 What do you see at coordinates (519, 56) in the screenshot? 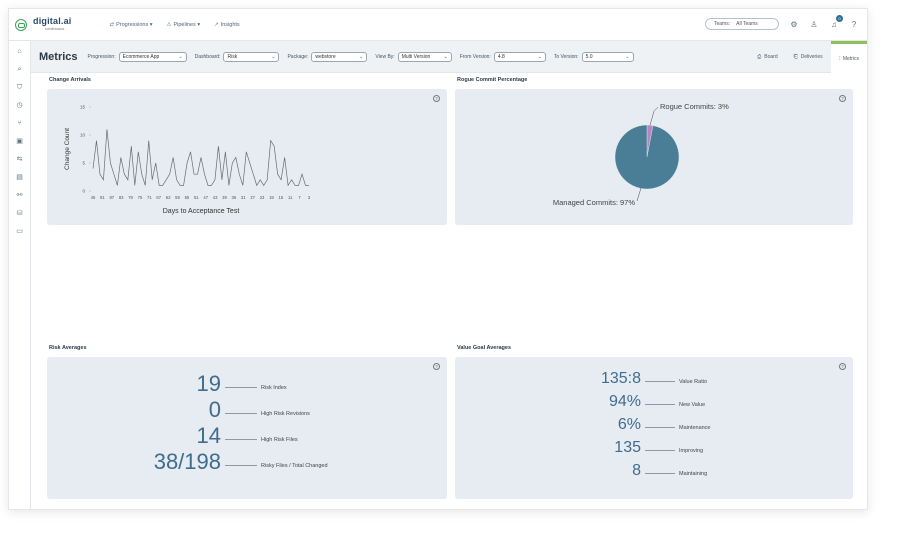
I see `from-version-select: 4.8 ⌄` at bounding box center [519, 56].